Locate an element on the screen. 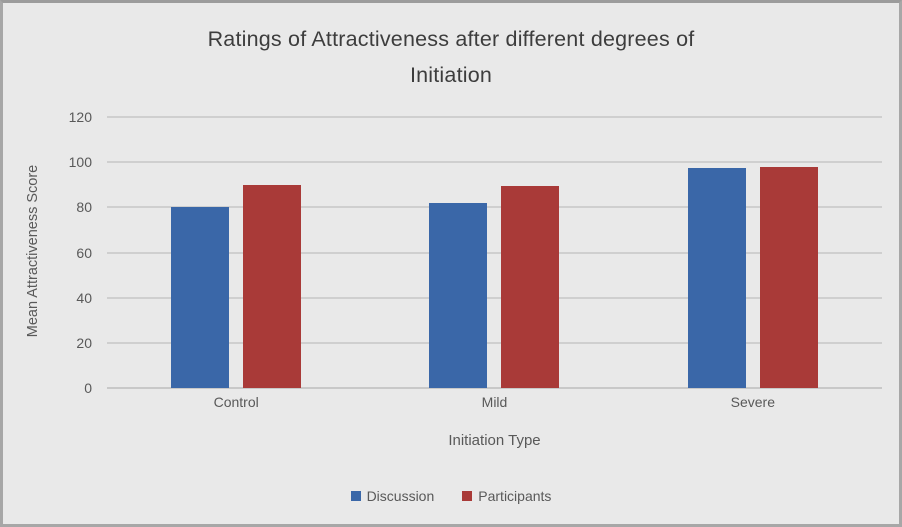  legend-label-participants: Participants is located at coordinates (515, 496).